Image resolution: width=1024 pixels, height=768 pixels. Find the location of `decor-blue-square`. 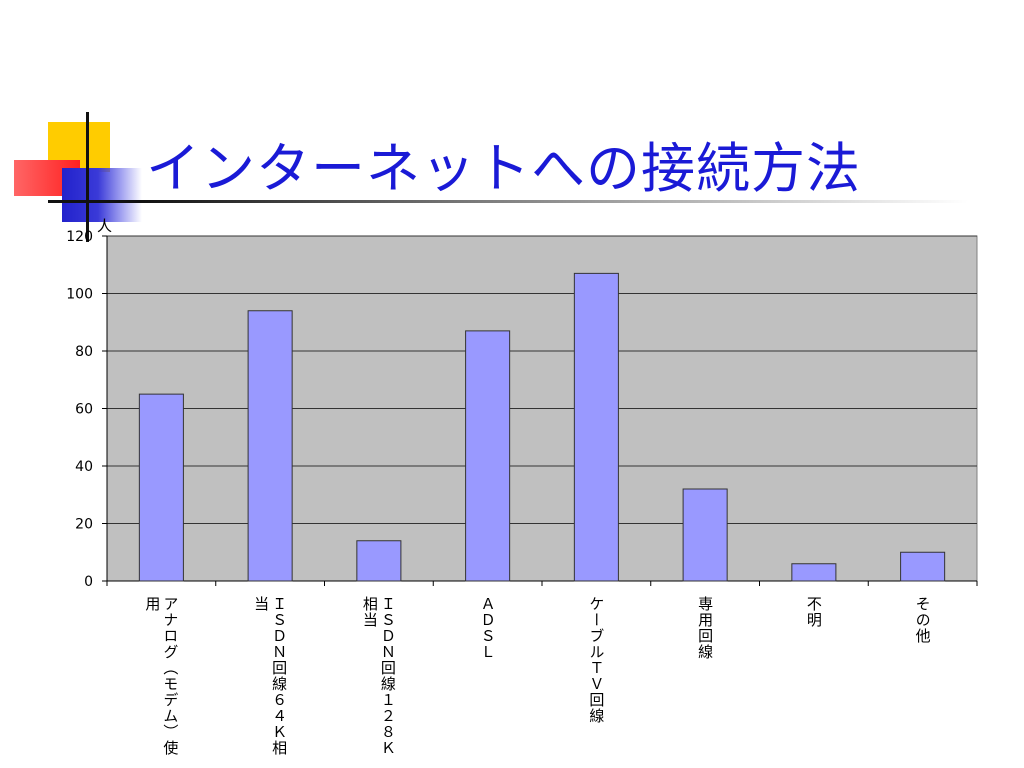

decor-blue-square is located at coordinates (102, 195).